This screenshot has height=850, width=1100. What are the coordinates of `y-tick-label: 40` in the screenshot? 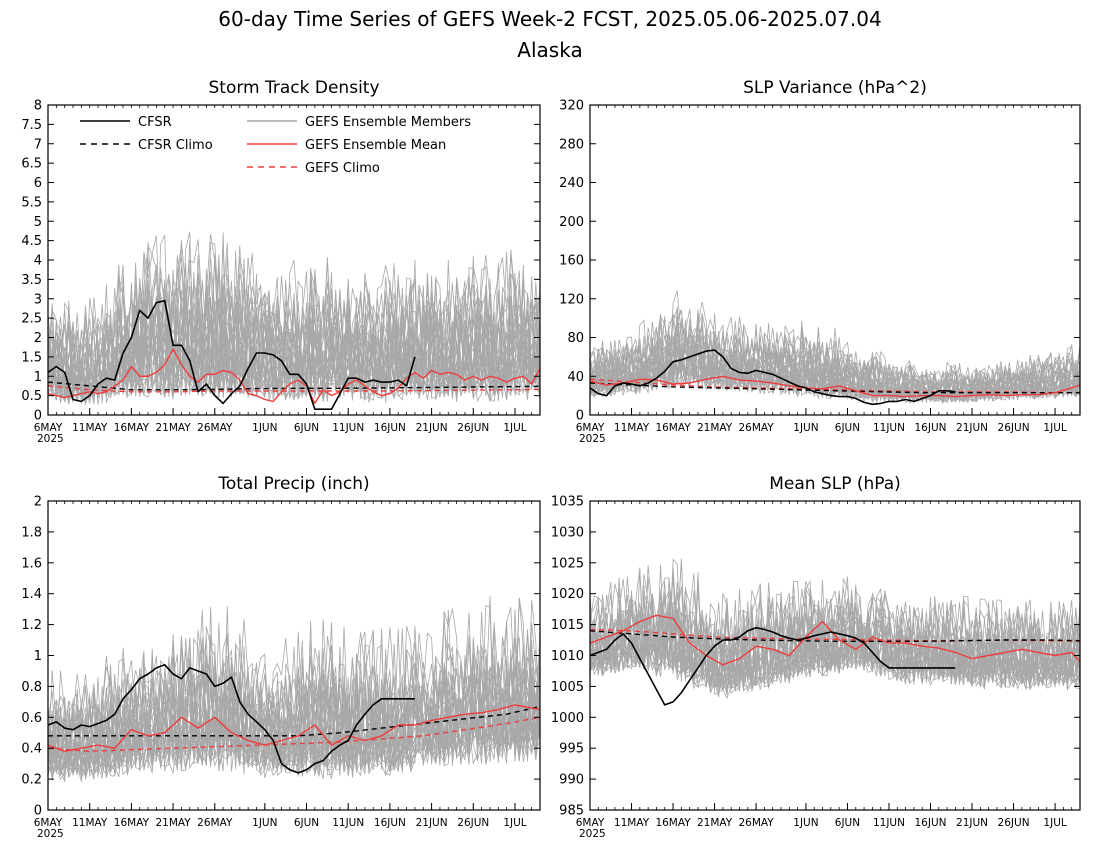 It's located at (575, 377).